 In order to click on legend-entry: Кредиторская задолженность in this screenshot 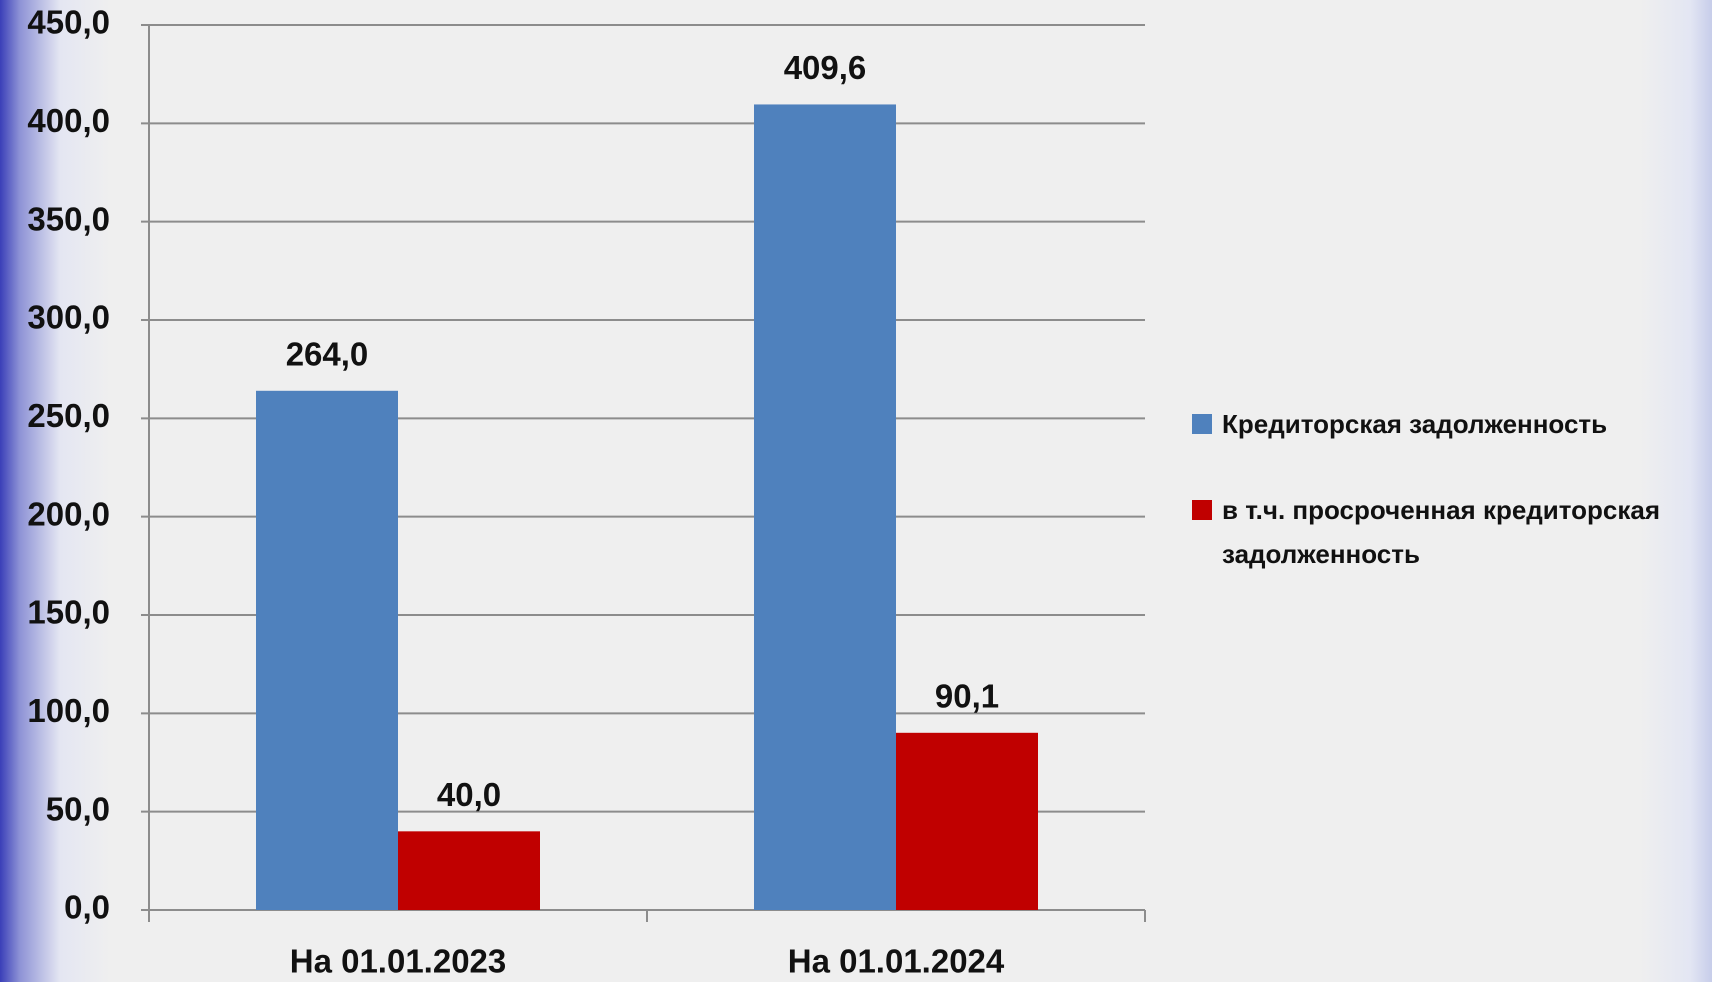, I will do `click(1449, 424)`.